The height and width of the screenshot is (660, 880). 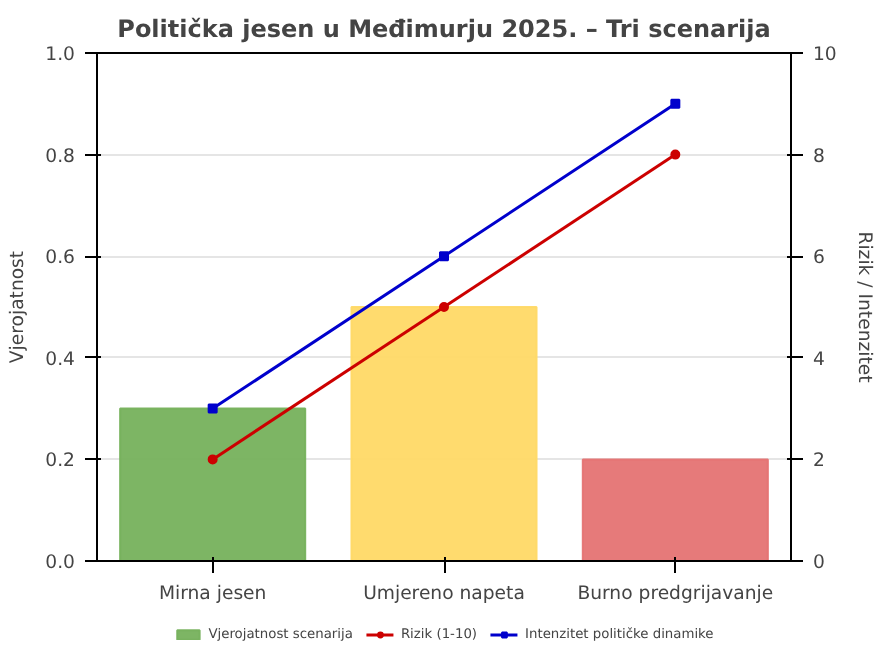 I want to click on x-tick-label: Burno predgrijavanje, so click(x=675, y=594).